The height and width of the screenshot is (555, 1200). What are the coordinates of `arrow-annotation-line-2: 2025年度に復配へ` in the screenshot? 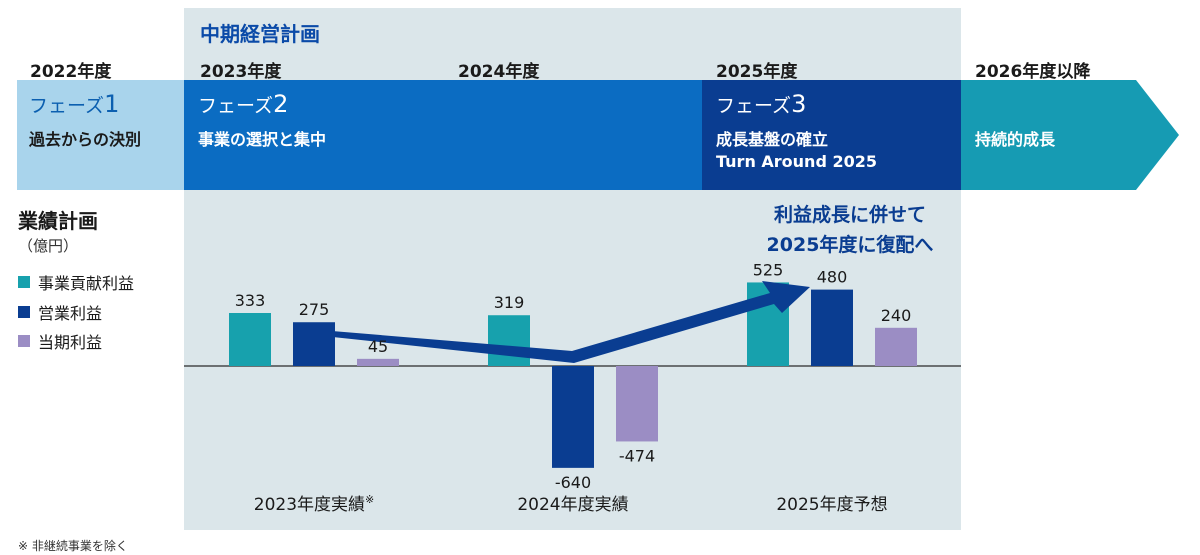 It's located at (850, 245).